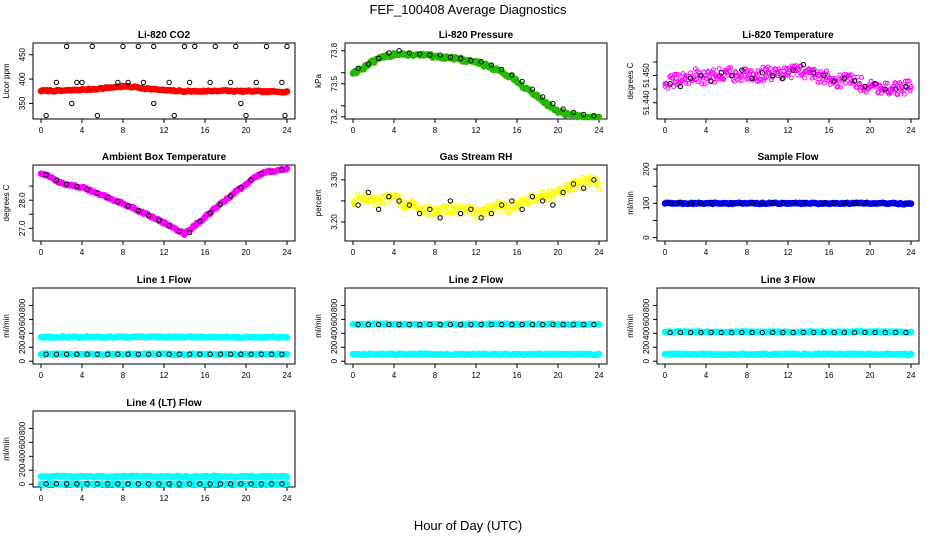  Describe the element at coordinates (788, 35) in the screenshot. I see `panel-title: Li-820 Temperature` at that location.